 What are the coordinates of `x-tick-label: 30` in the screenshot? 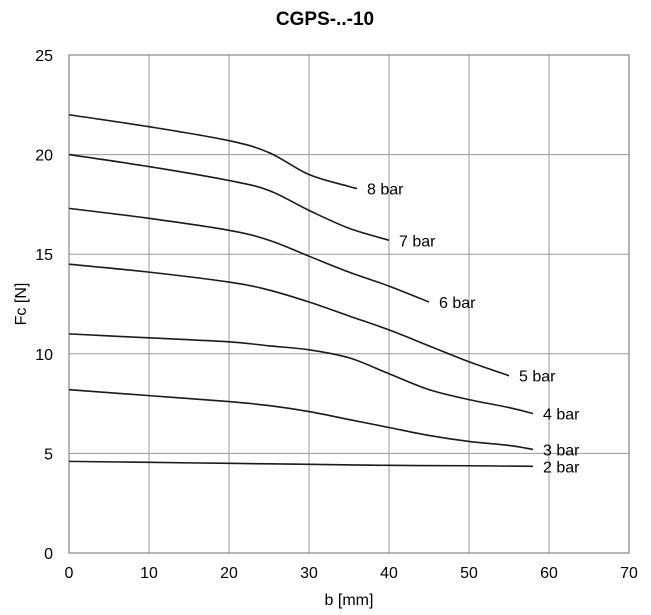 It's located at (309, 573).